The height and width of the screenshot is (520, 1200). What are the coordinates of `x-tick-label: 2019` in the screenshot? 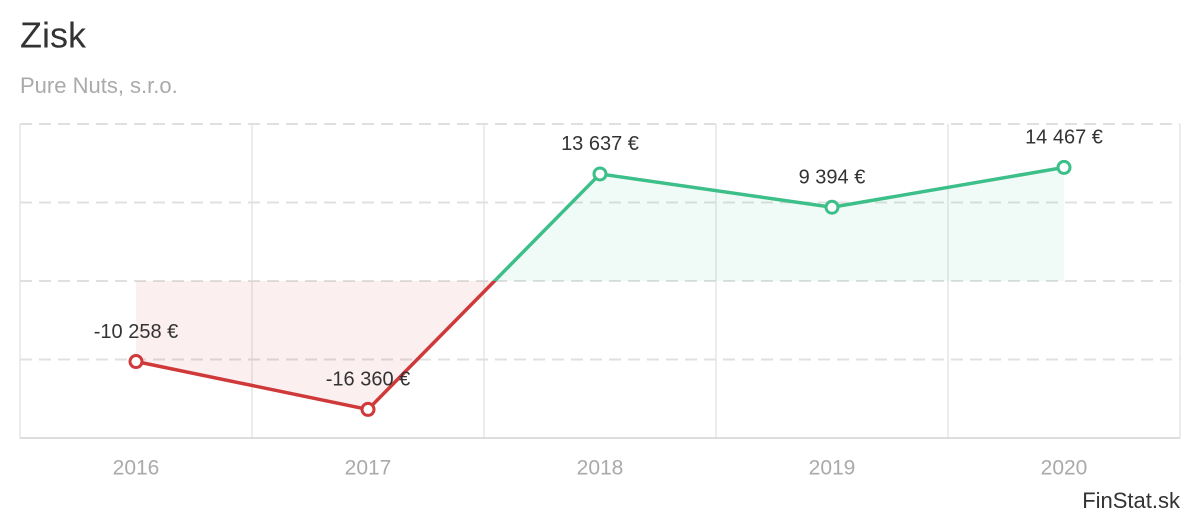 It's located at (832, 468).